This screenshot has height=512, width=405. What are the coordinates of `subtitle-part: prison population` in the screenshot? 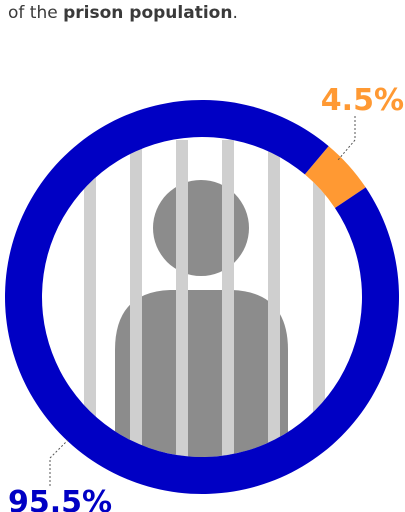 It's located at (147, 13).